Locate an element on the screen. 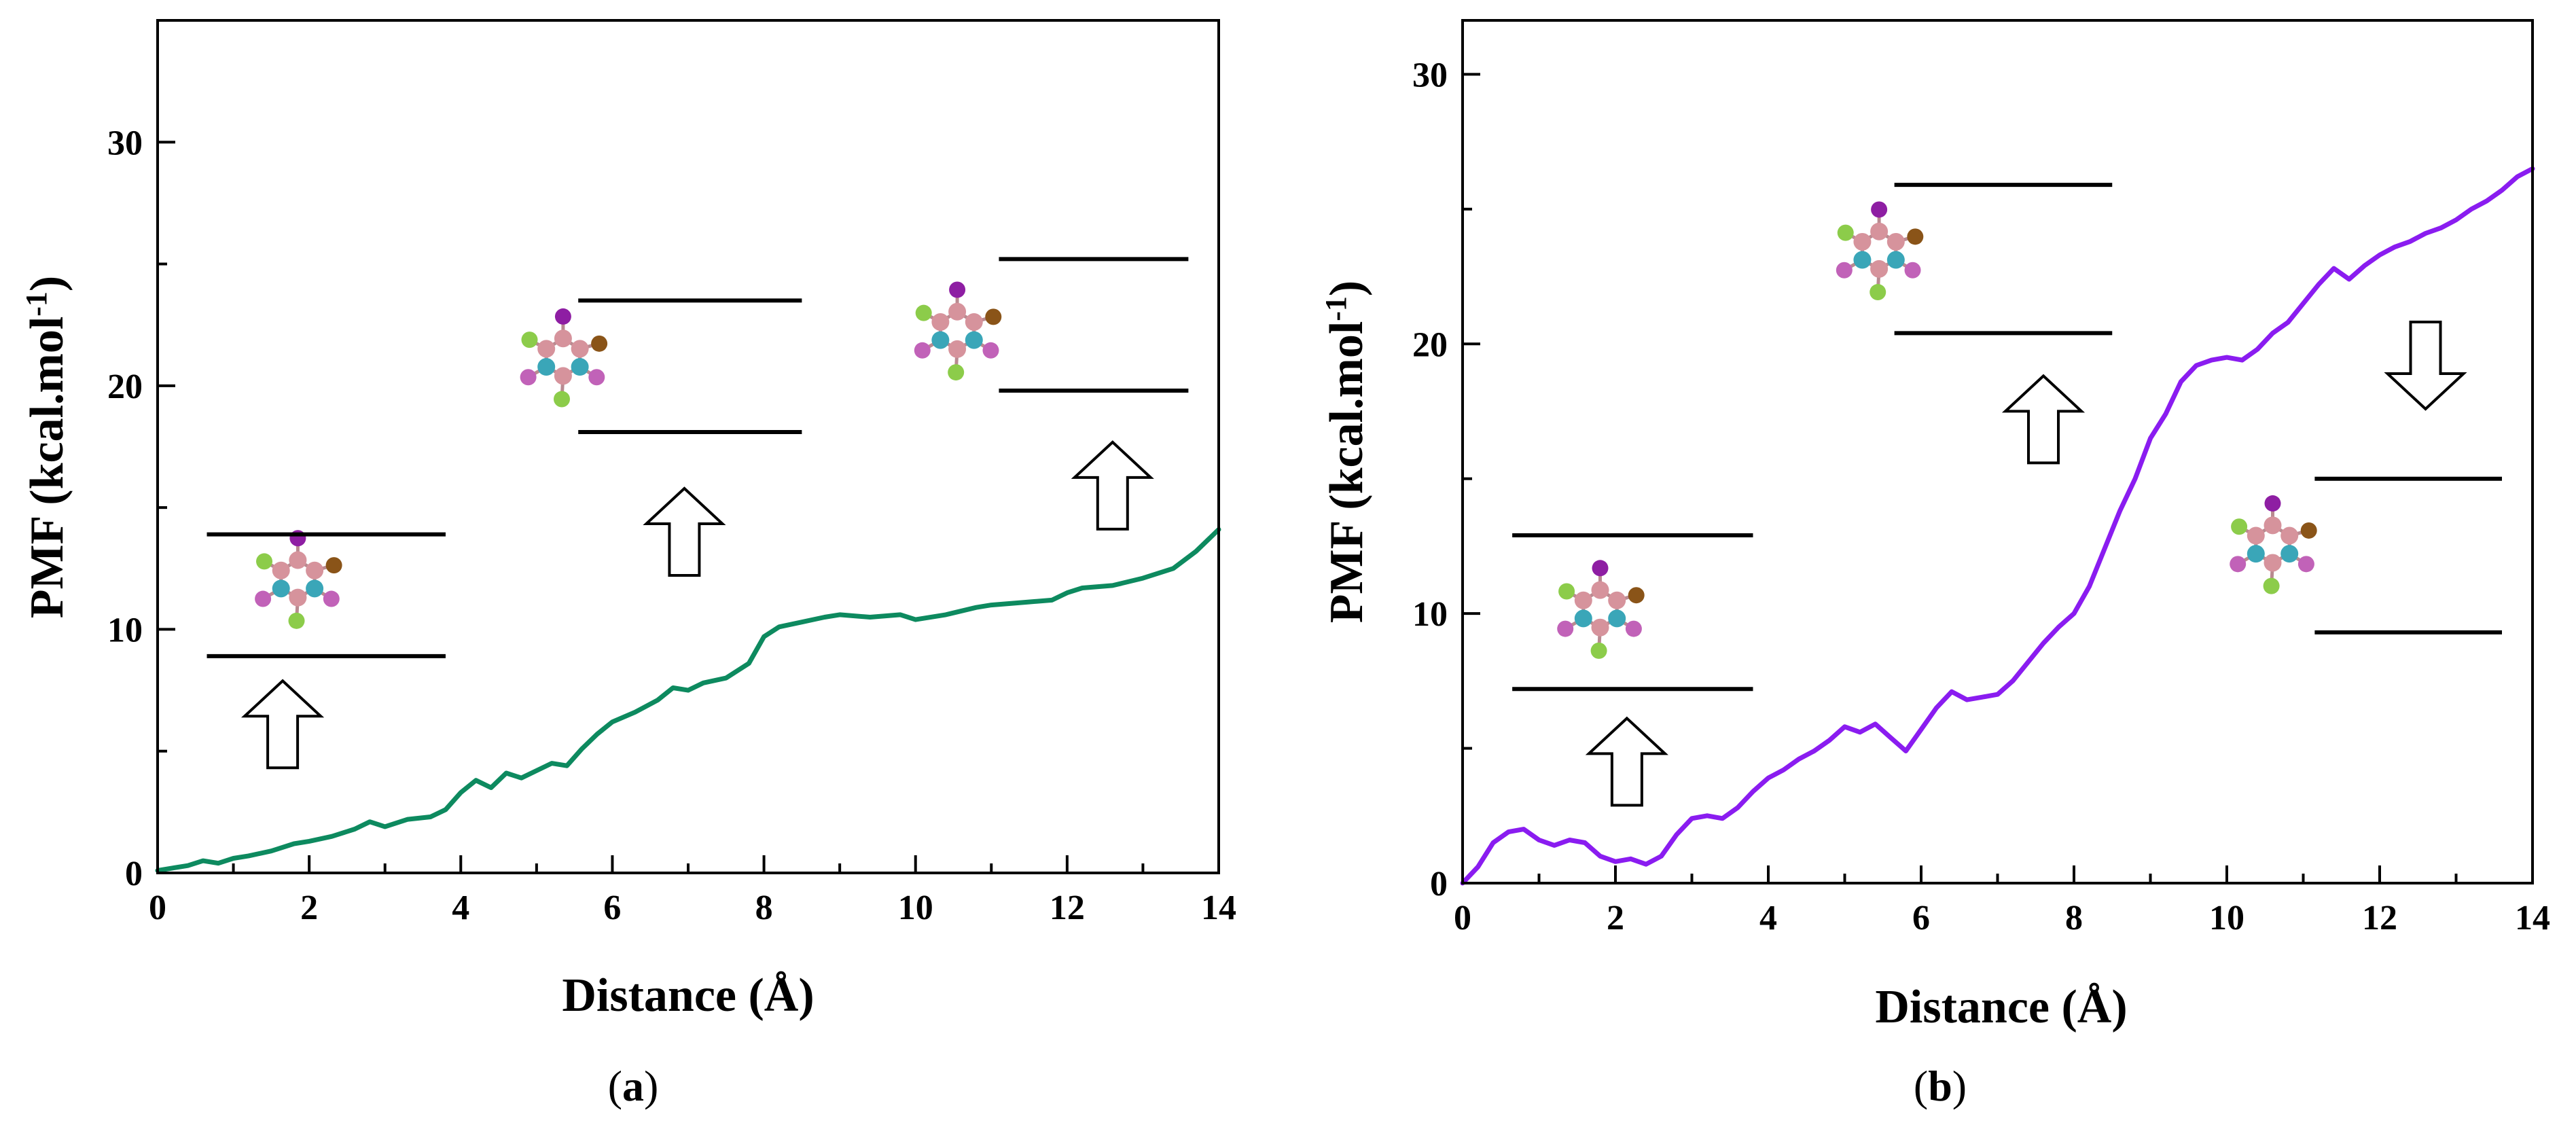  panel-label: (b) is located at coordinates (1940, 1086).